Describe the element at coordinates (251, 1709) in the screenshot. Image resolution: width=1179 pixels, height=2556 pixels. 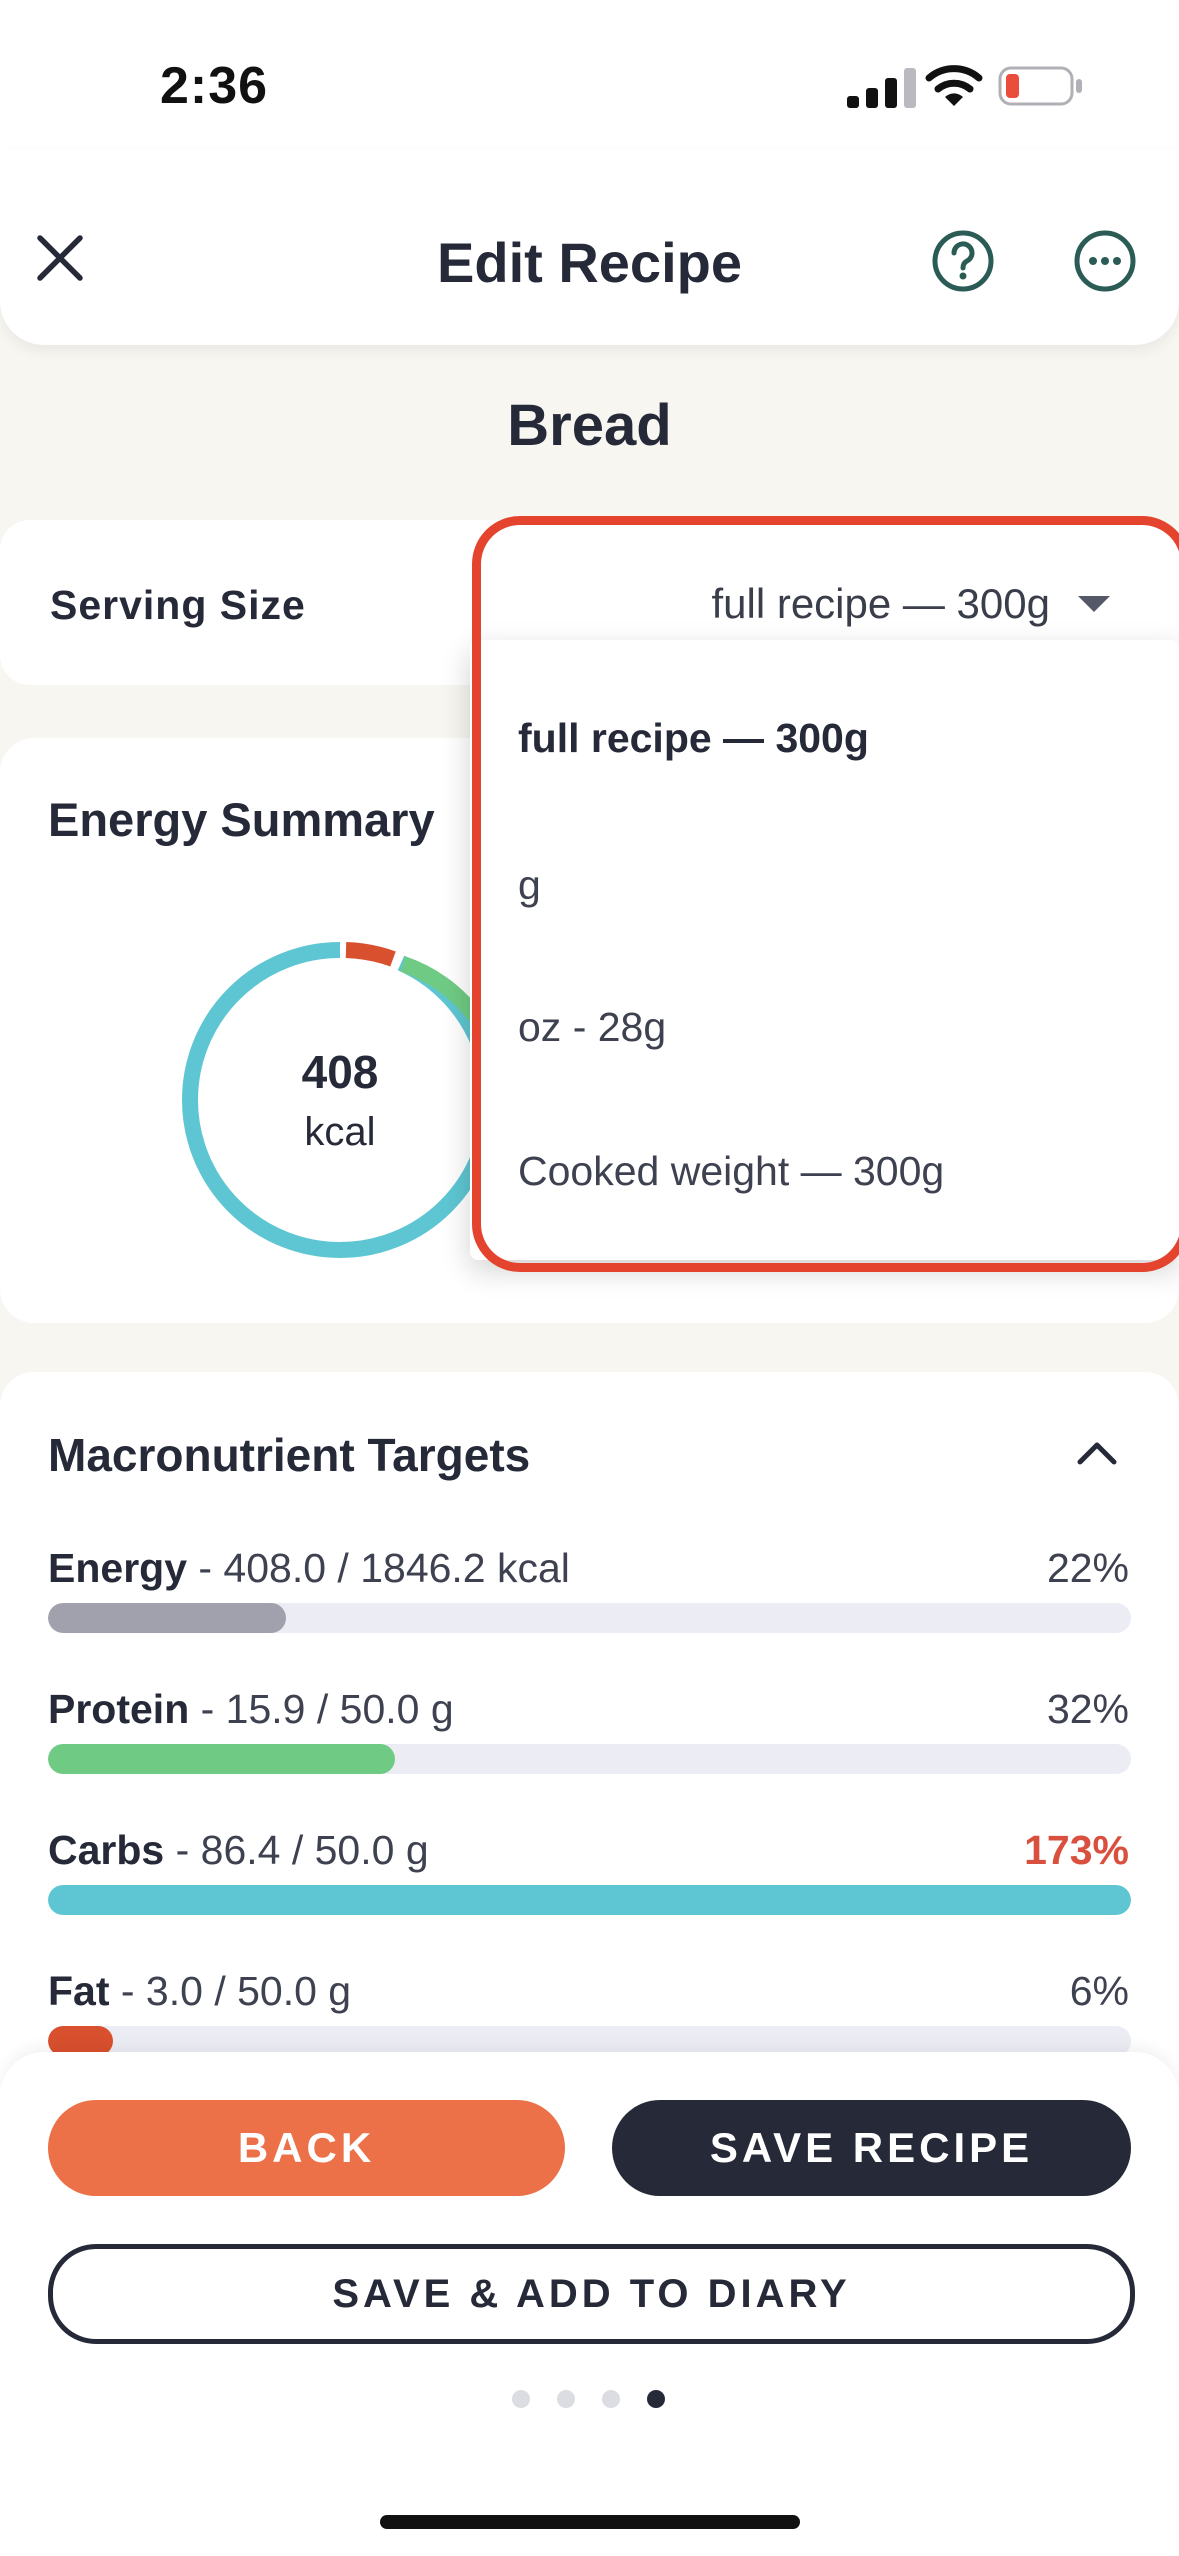
I see `macro-label-protein: Protein - 15.9 / 50.0 g` at that location.